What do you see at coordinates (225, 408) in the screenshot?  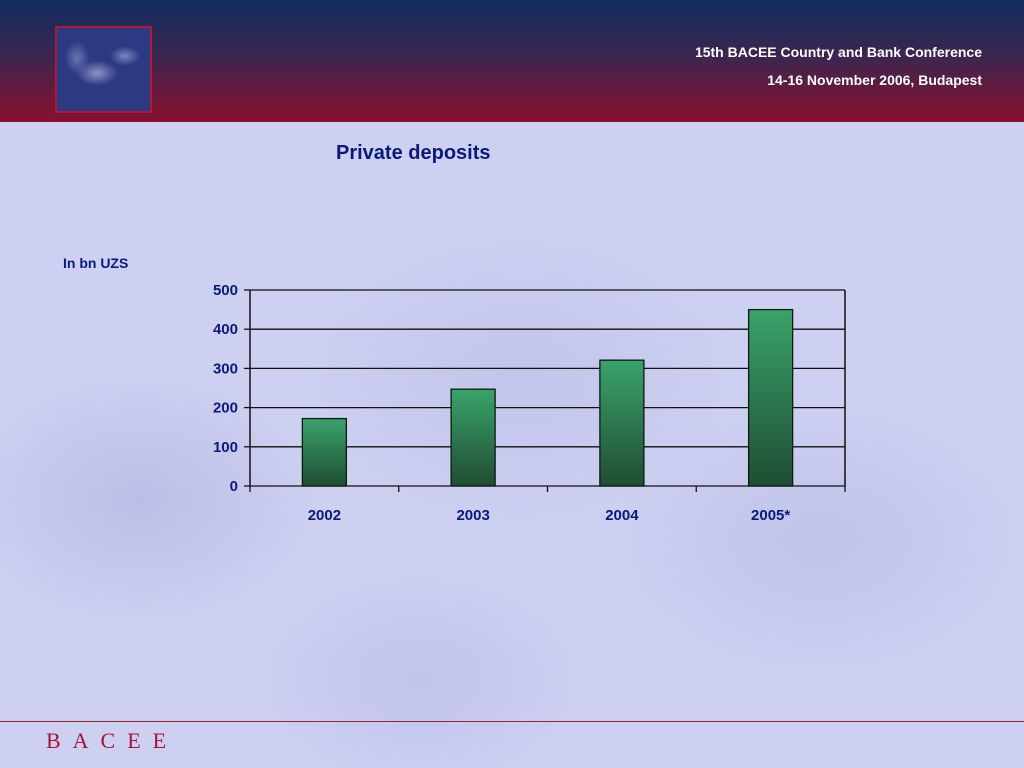 I see `y-tick-label: 200` at bounding box center [225, 408].